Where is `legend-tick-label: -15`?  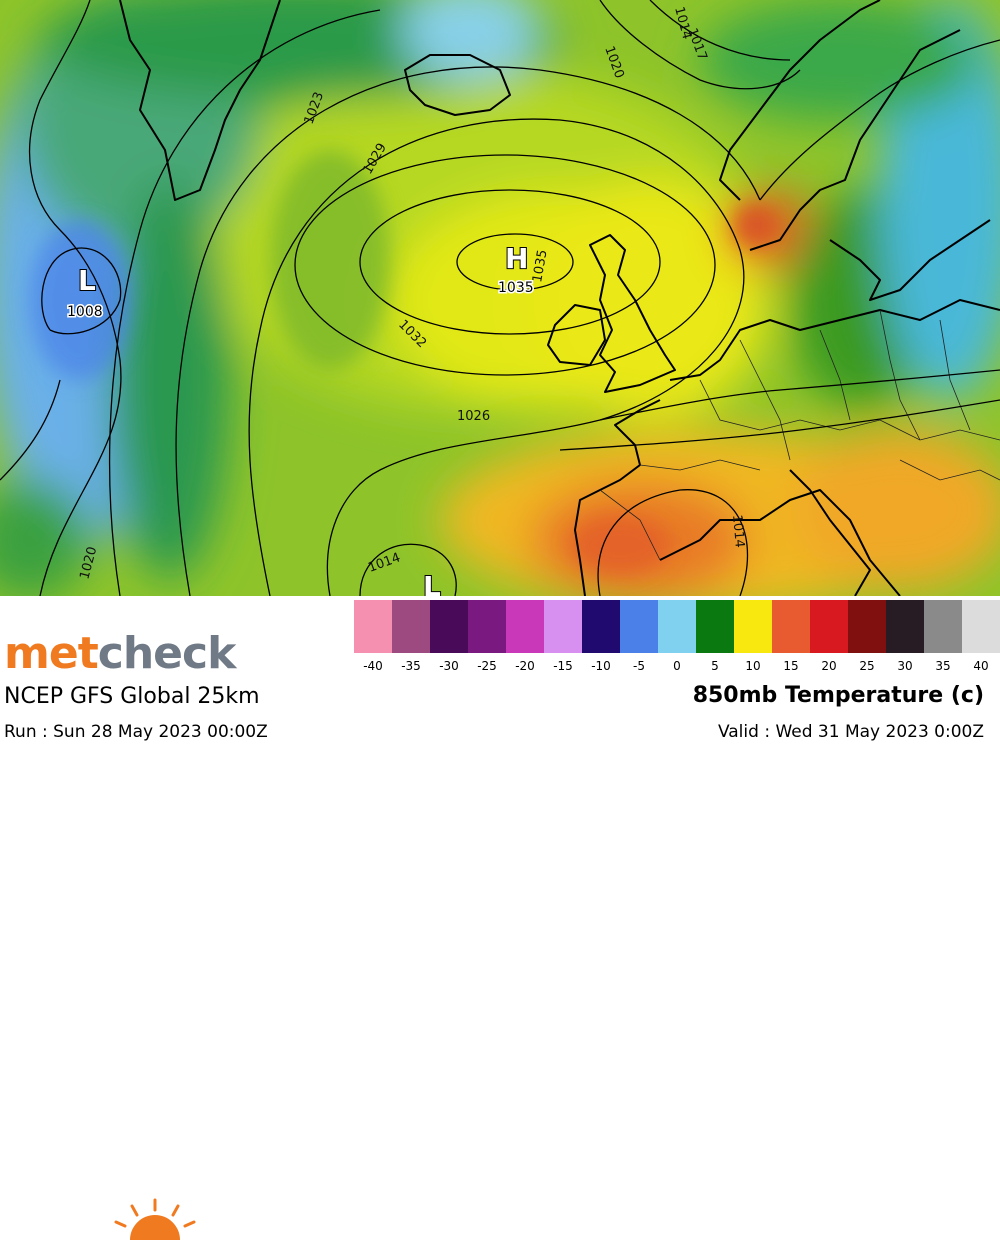 legend-tick-label: -15 is located at coordinates (563, 666).